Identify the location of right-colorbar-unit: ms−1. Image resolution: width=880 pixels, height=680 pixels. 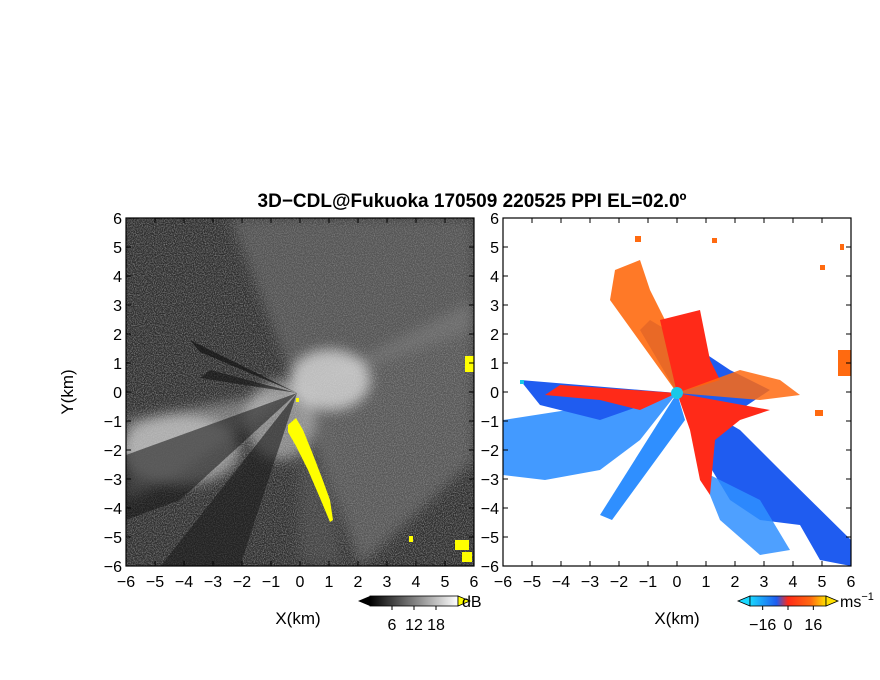
(857, 601).